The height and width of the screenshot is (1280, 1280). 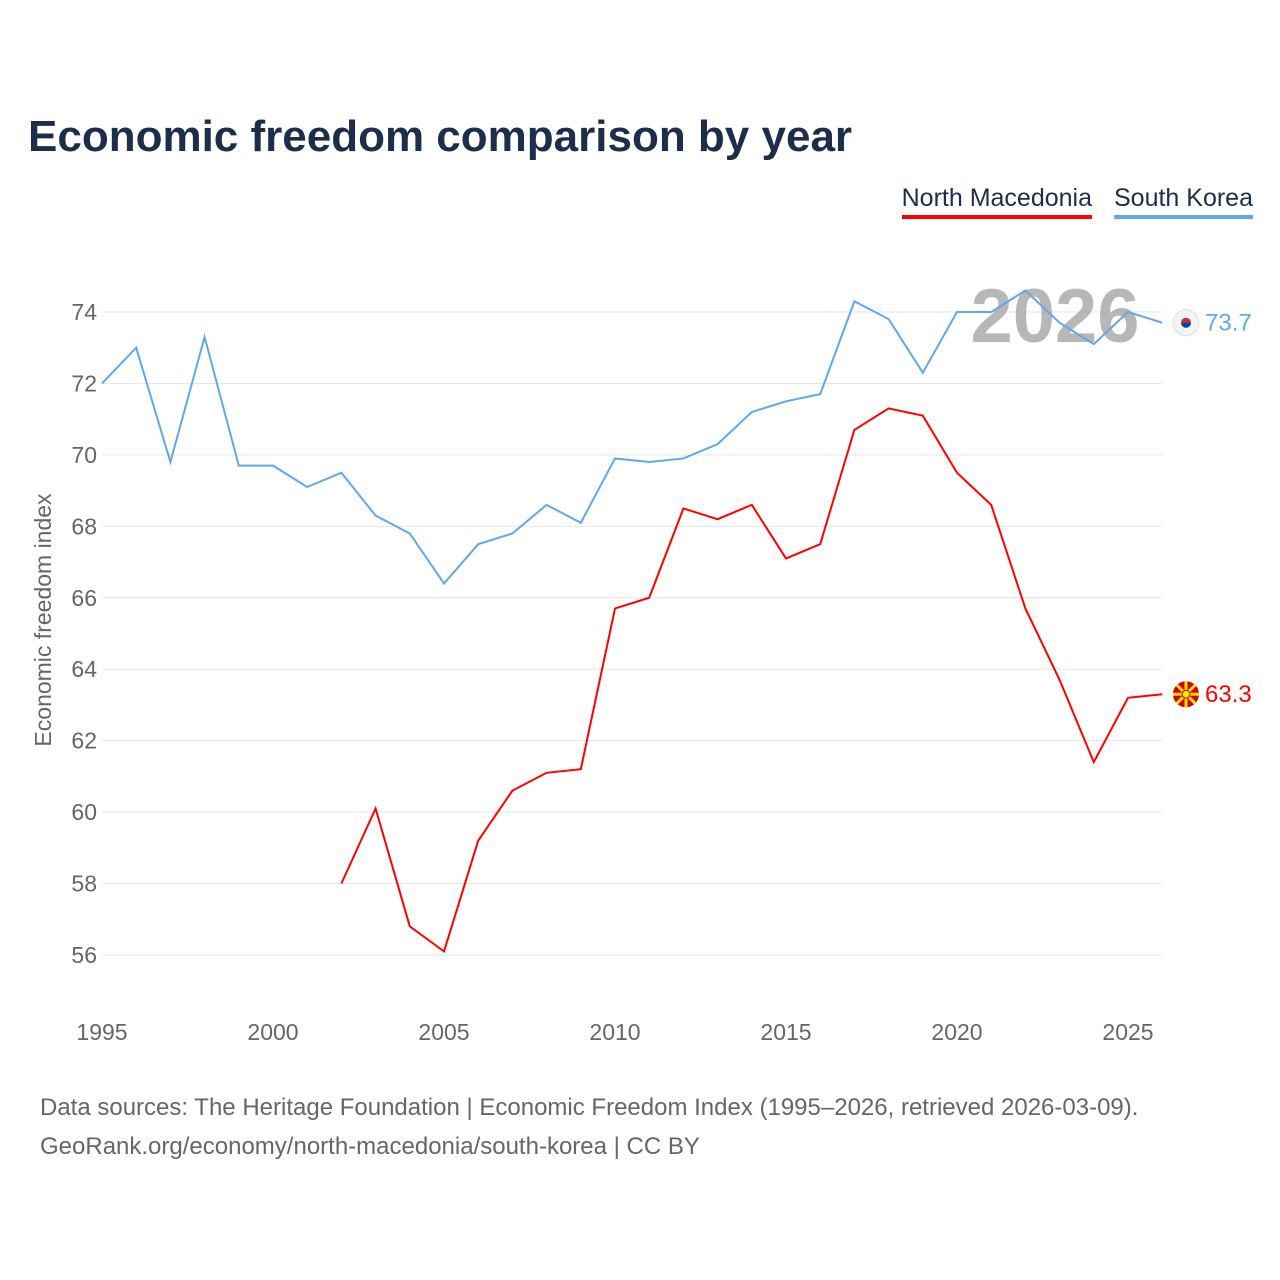 I want to click on legend-south-korea: South Korea, so click(x=1183, y=201).